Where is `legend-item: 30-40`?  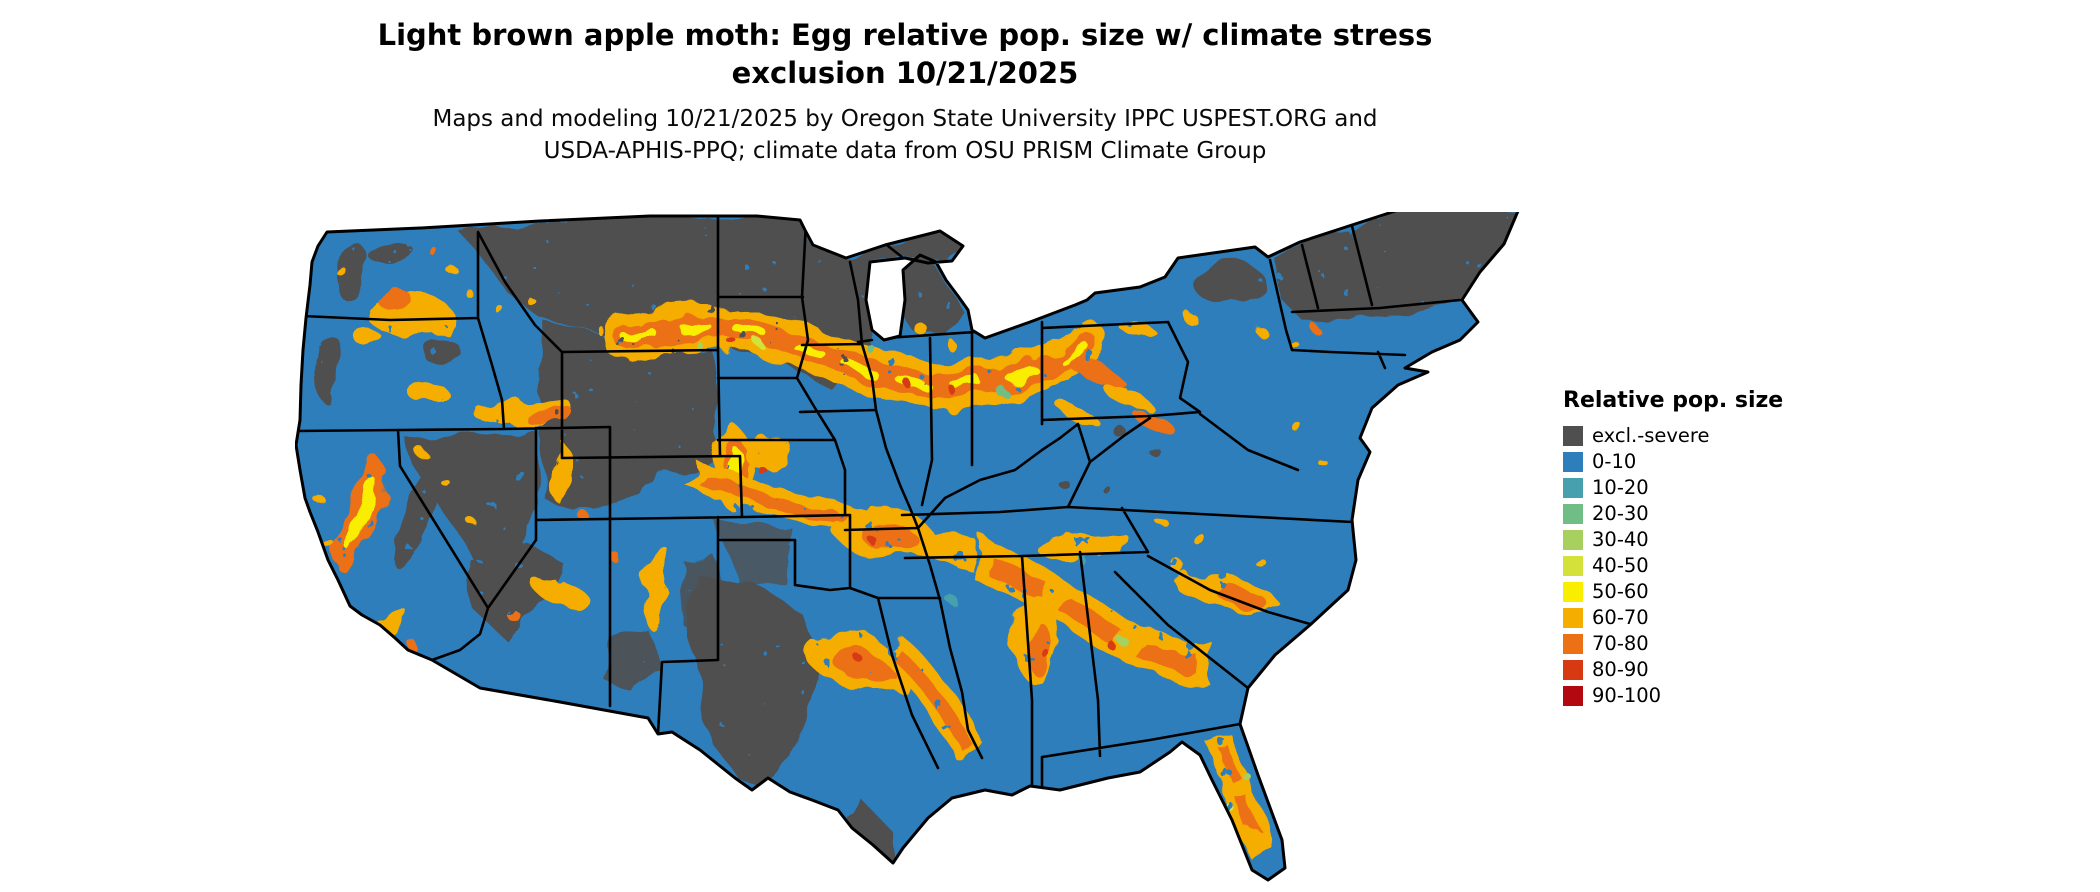 legend-item: 30-40 is located at coordinates (1673, 540).